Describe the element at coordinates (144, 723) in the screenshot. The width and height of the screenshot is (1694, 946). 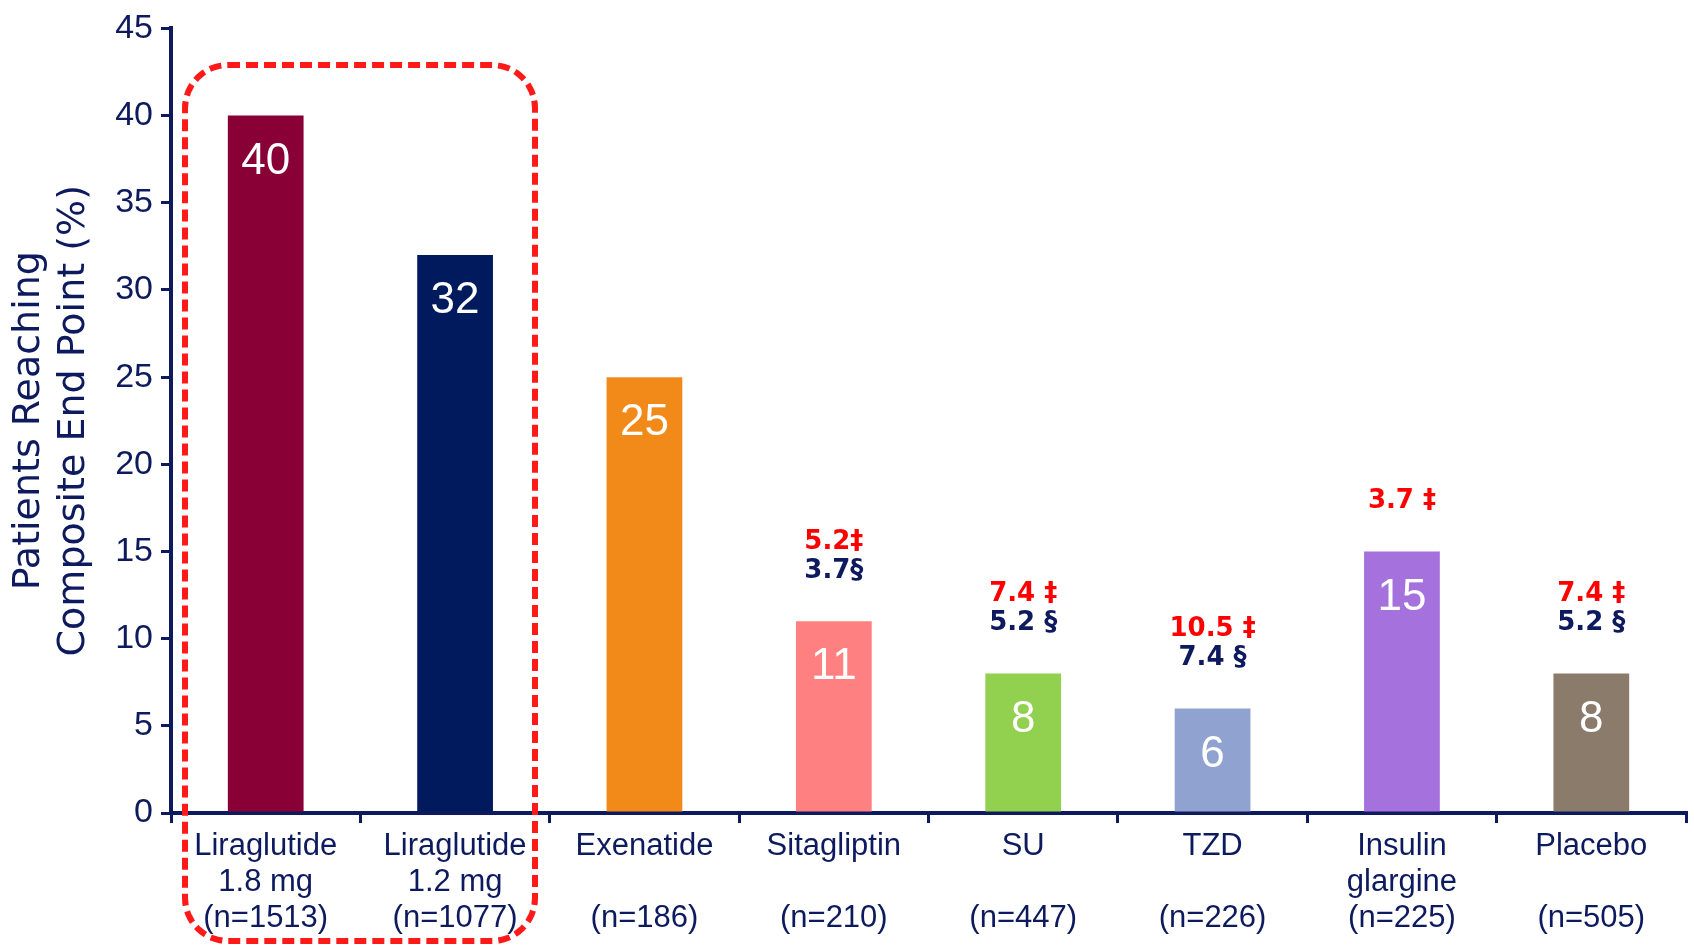
I see `y-tick-label: 5` at that location.